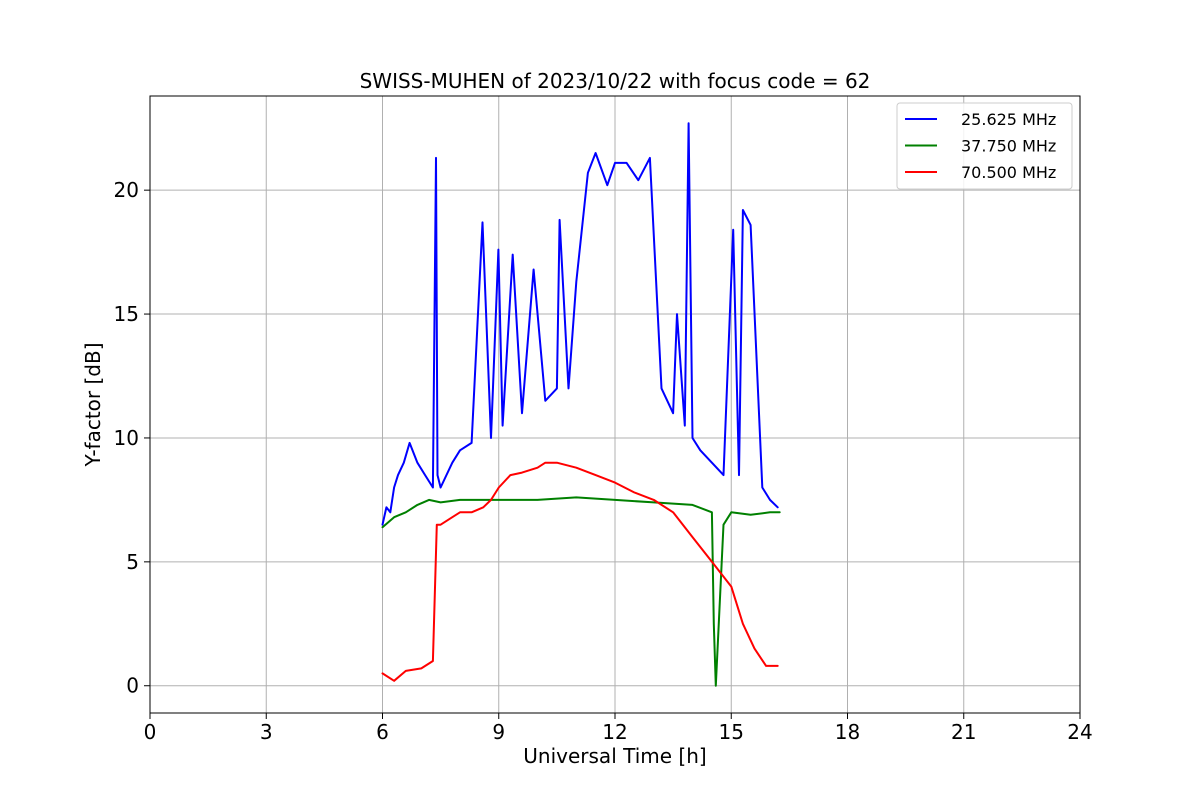  Describe the element at coordinates (1008, 119) in the screenshot. I see `legend-label-1: 25.625 MHz` at that location.